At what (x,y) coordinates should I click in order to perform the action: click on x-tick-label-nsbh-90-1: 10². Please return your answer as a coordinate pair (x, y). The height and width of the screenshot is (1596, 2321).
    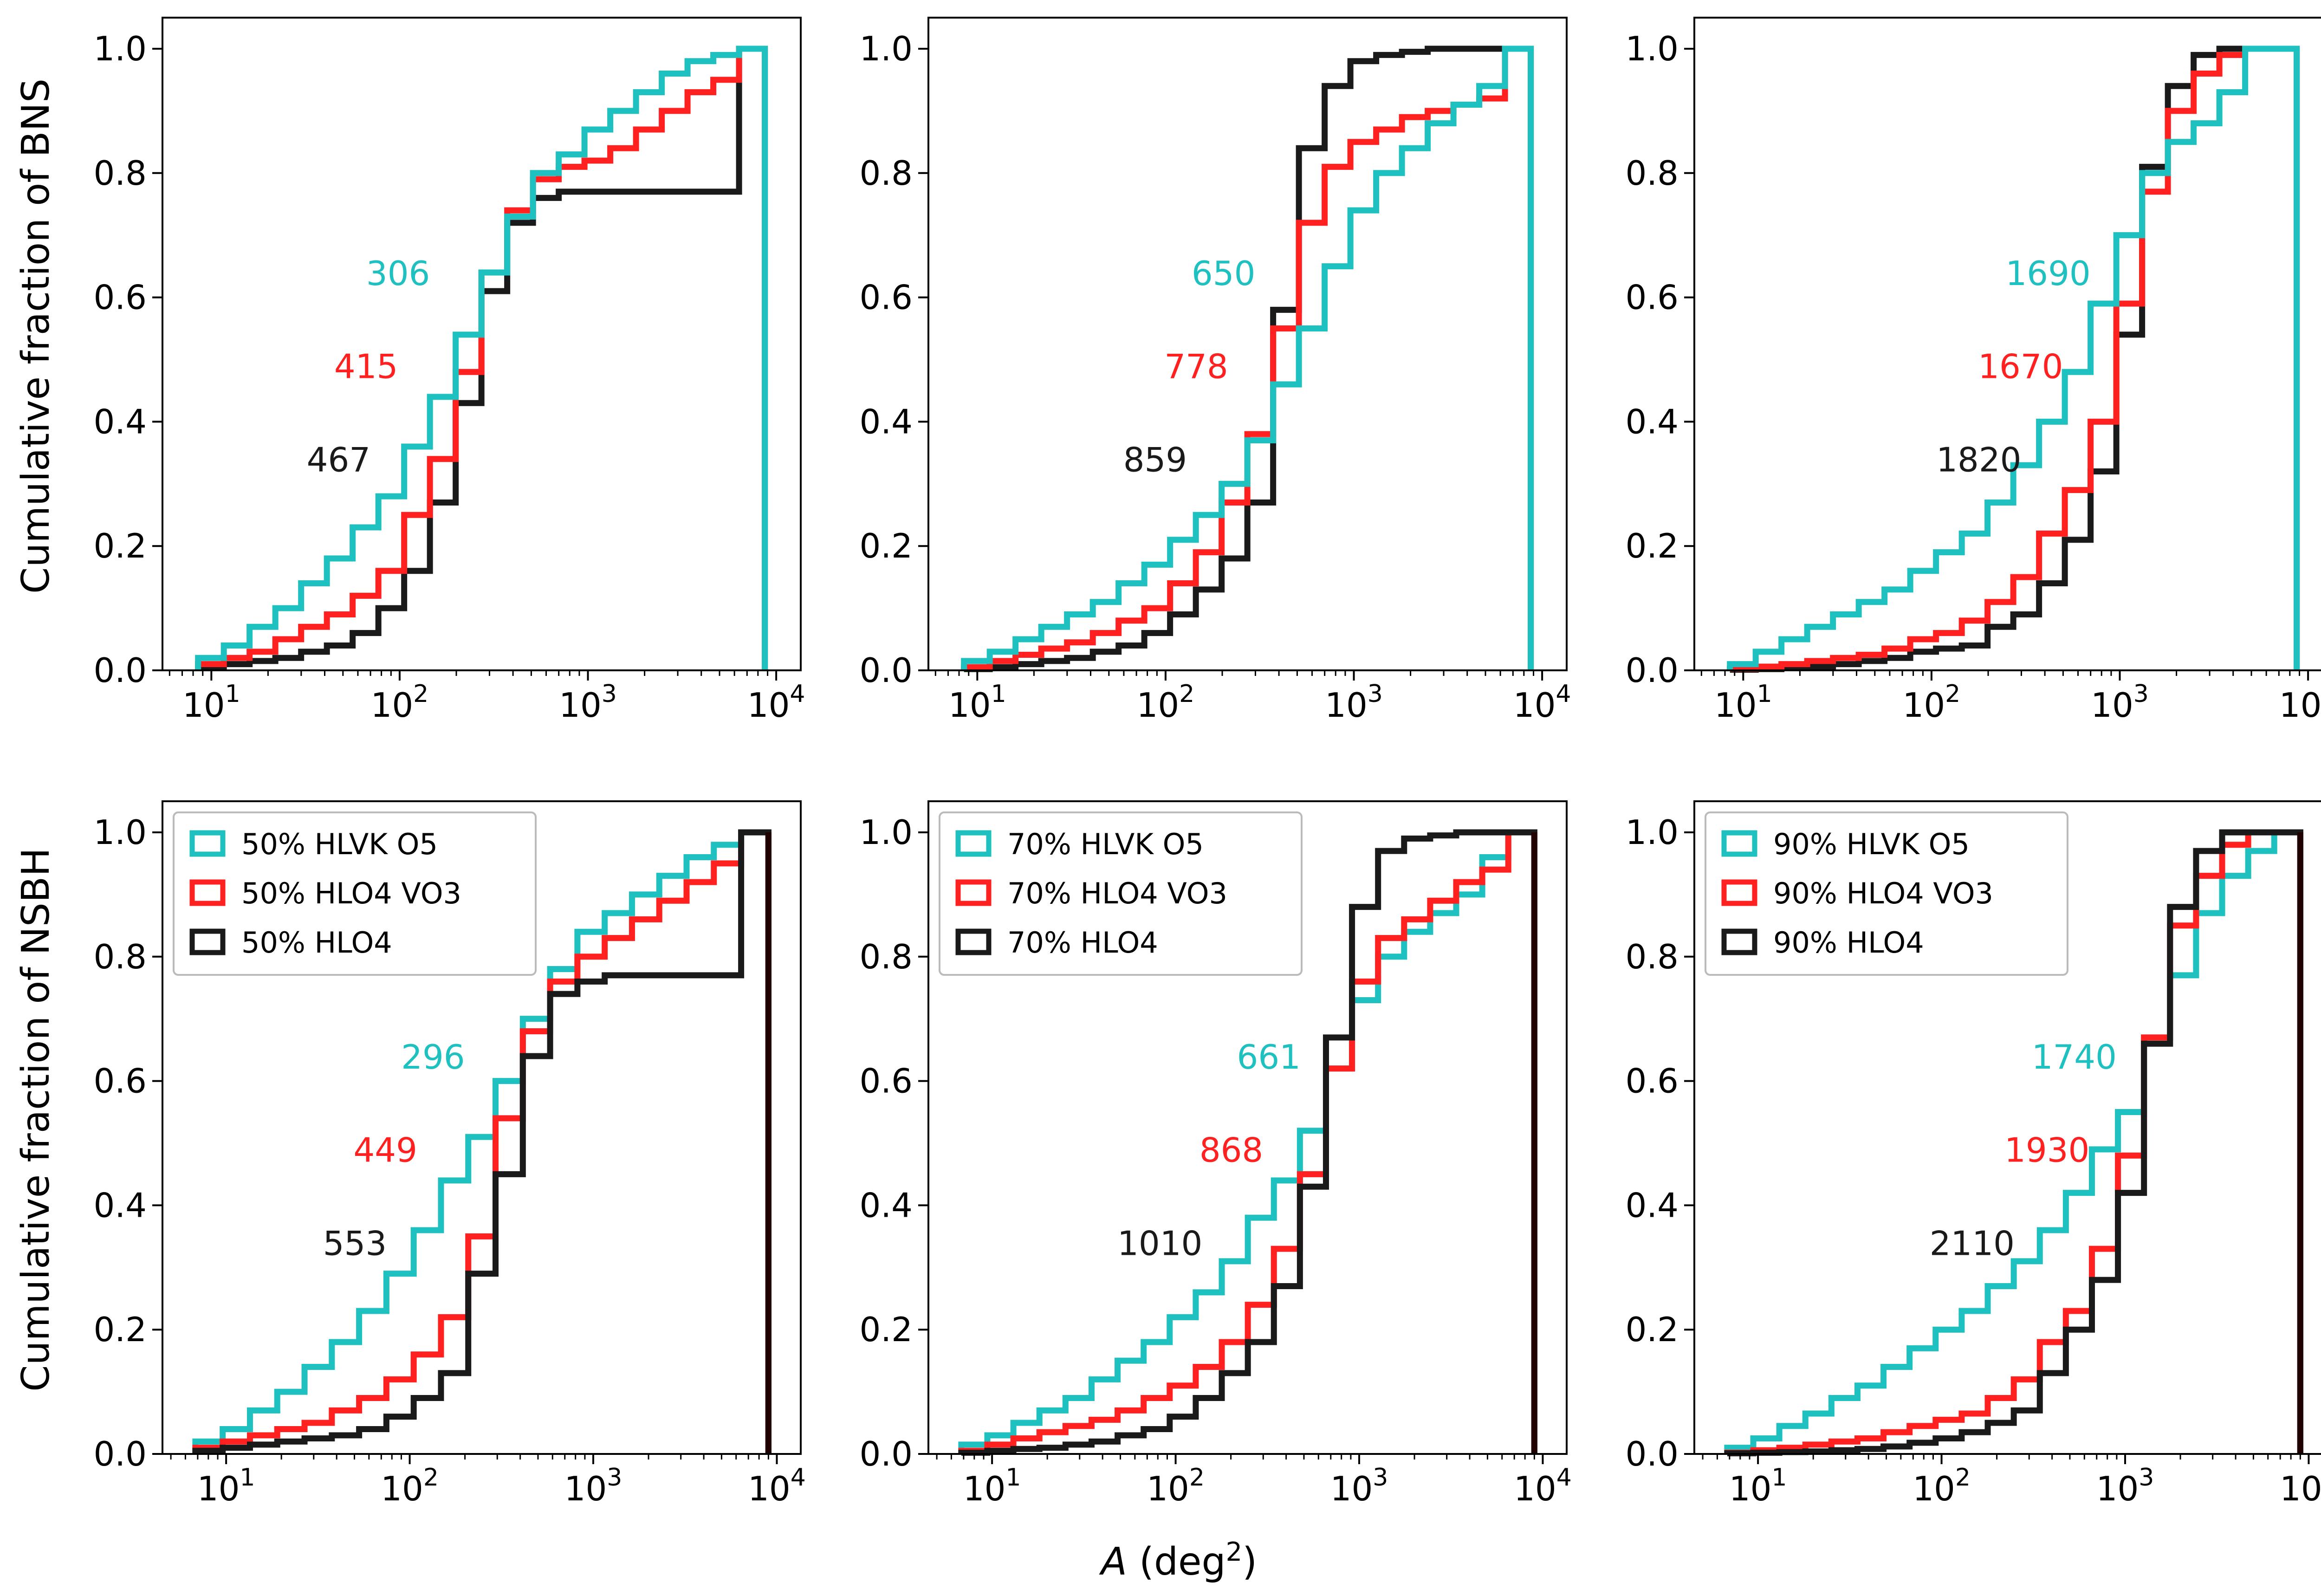
    Looking at the image, I should click on (1942, 1486).